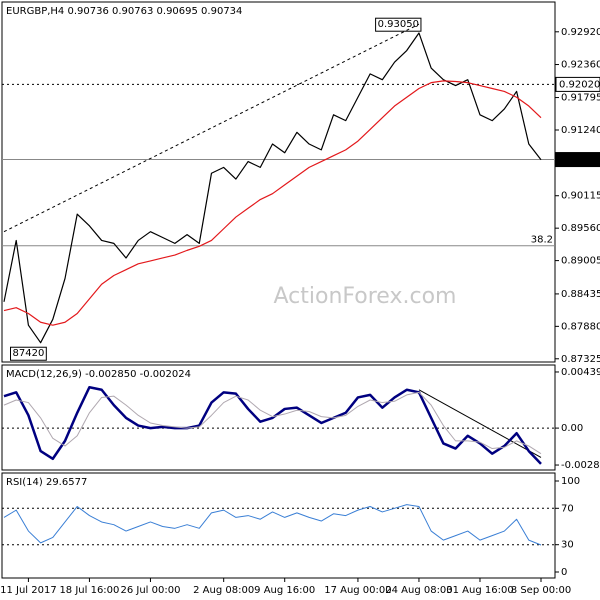  I want to click on watermark: ActionForex.com, so click(365, 296).